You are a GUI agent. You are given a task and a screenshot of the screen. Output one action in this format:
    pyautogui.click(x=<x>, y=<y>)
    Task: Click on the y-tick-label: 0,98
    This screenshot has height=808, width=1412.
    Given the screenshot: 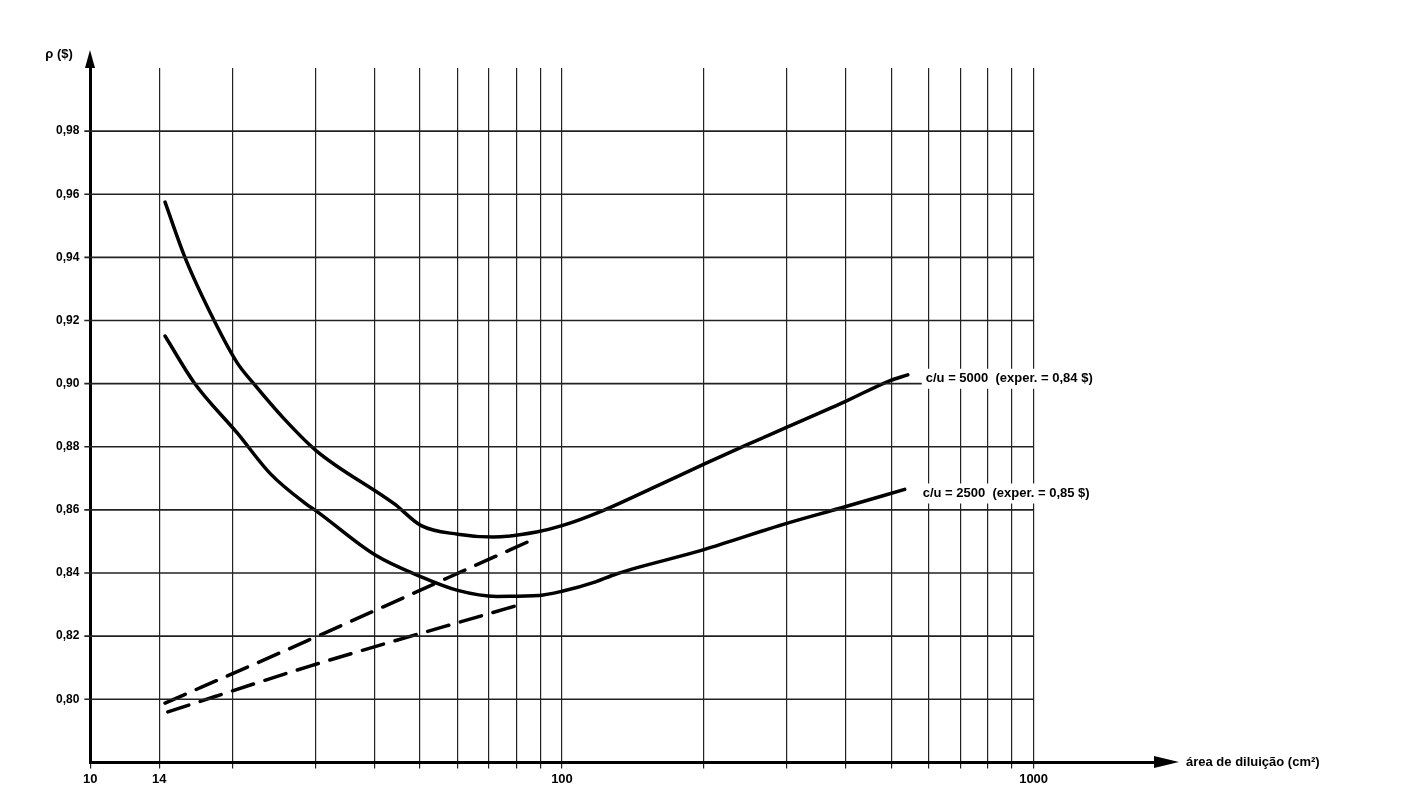 What is the action you would take?
    pyautogui.click(x=68, y=130)
    